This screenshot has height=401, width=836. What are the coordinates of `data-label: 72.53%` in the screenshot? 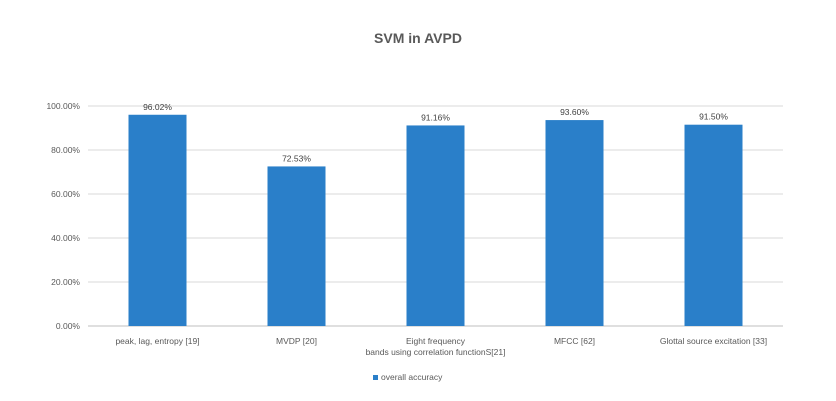 It's located at (296, 158).